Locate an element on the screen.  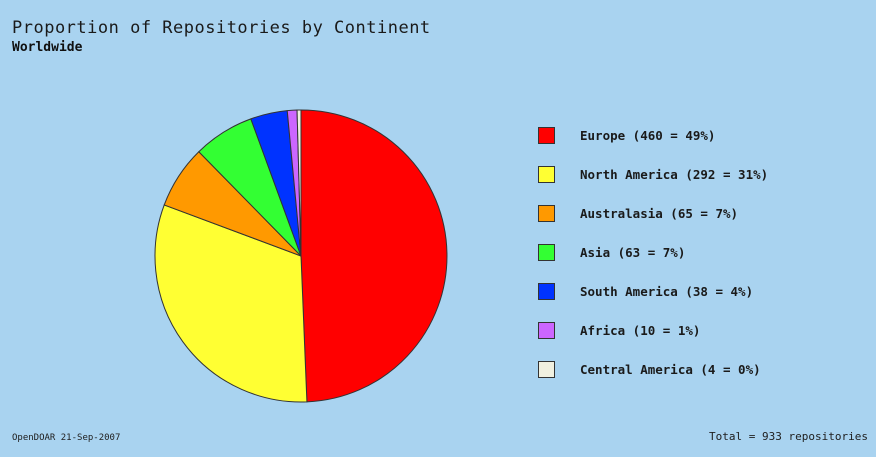
chart-title: Proportion of Repositories by Continent is located at coordinates (221, 28).